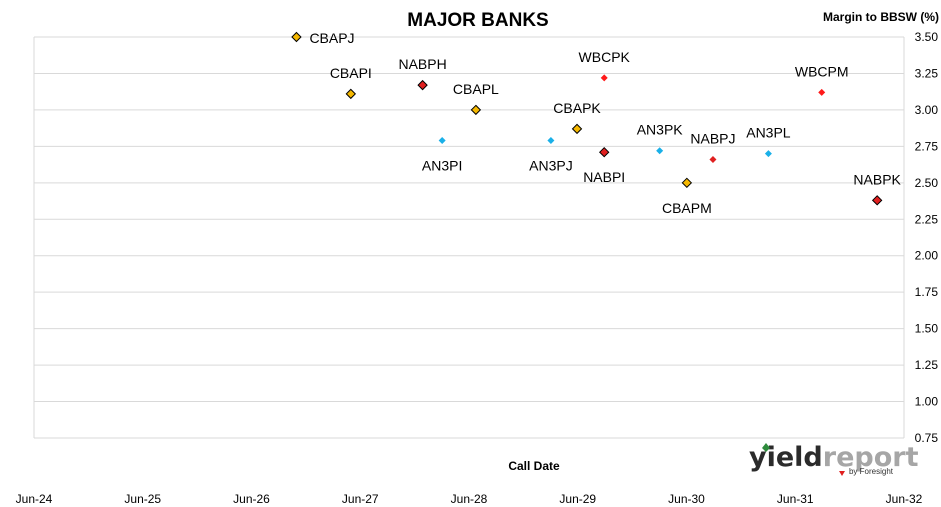 This screenshot has height=507, width=941. What do you see at coordinates (604, 152) in the screenshot?
I see `data-point-nabpi` at bounding box center [604, 152].